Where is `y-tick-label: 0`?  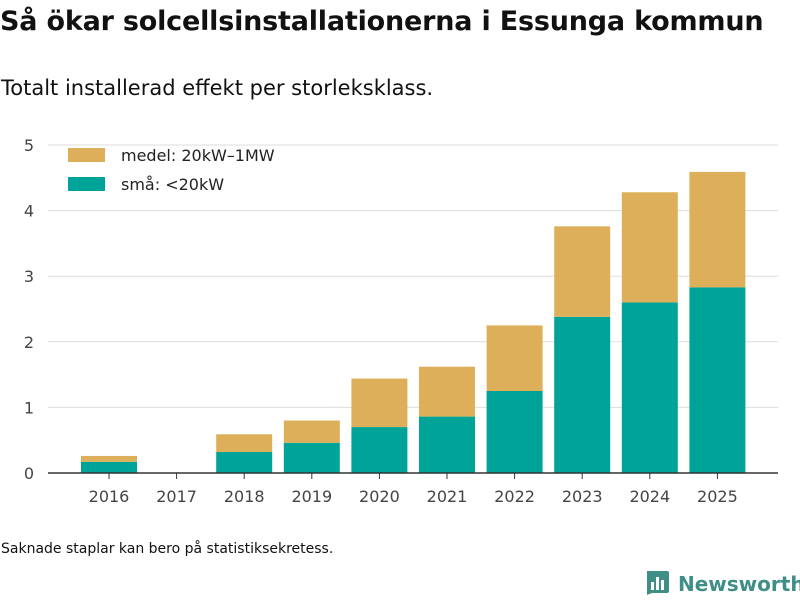
y-tick-label: 0 is located at coordinates (29, 473).